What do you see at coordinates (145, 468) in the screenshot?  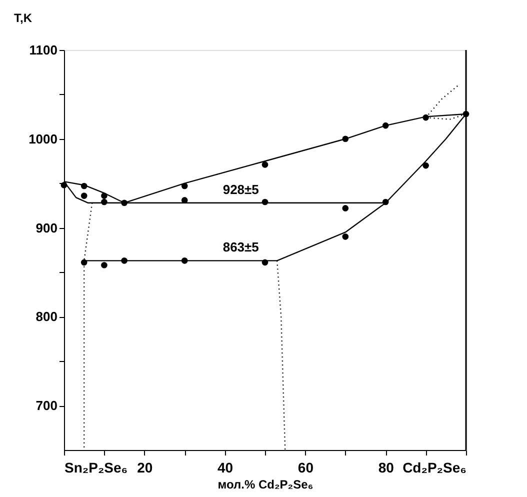 I see `x-tick-label: 20` at bounding box center [145, 468].